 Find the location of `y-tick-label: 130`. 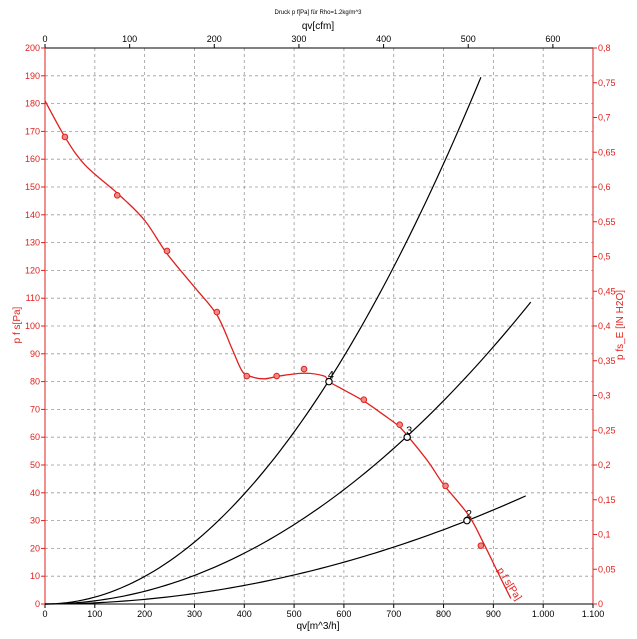

y-tick-label: 130 is located at coordinates (32, 243).